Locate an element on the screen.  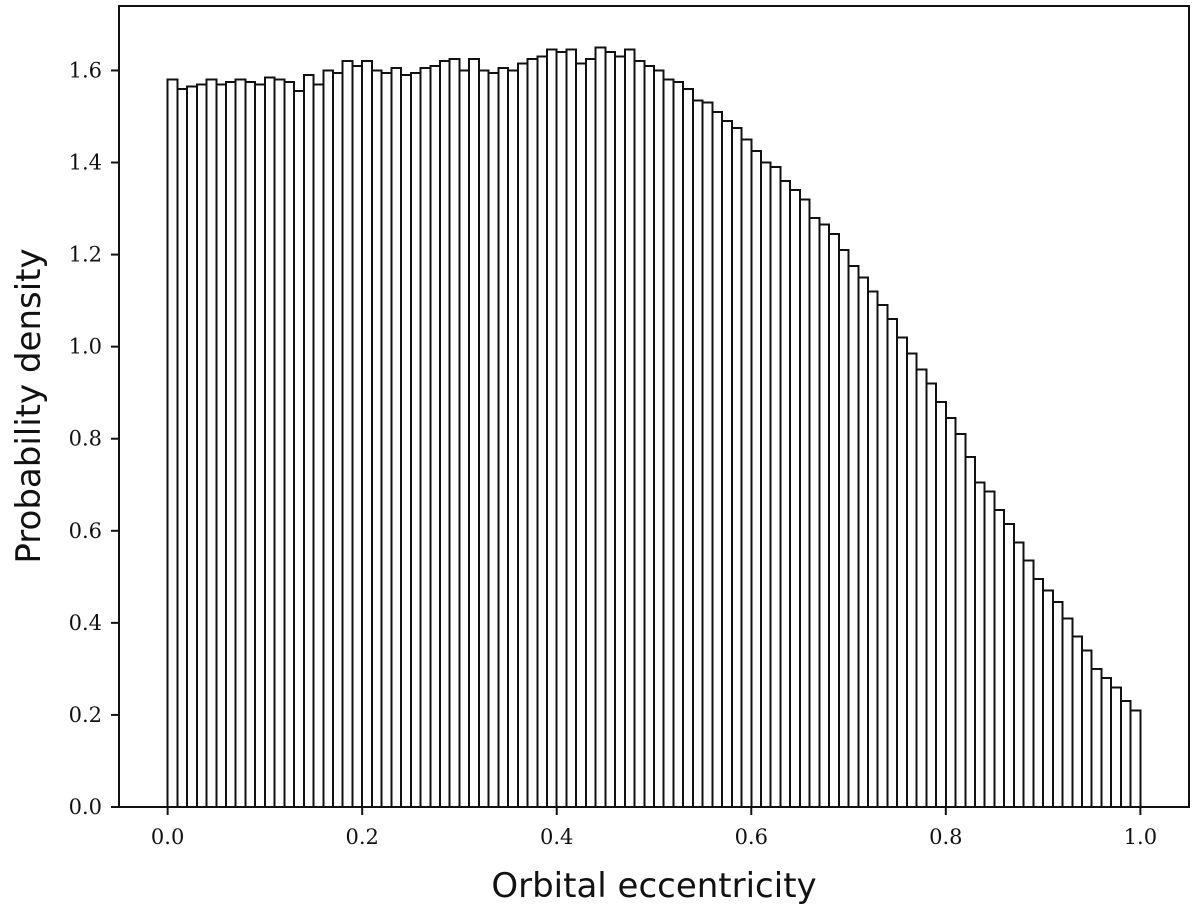
y-tick-label: 1.6 is located at coordinates (85, 70).